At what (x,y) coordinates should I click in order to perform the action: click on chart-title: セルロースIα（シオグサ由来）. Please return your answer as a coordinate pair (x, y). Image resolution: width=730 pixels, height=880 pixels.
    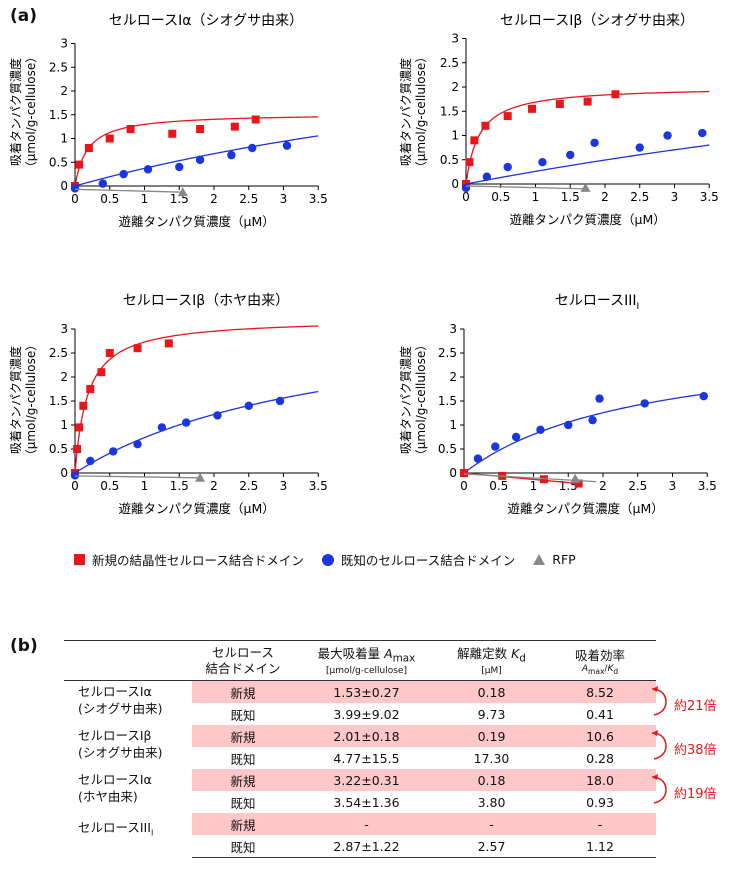
    Looking at the image, I should click on (206, 21).